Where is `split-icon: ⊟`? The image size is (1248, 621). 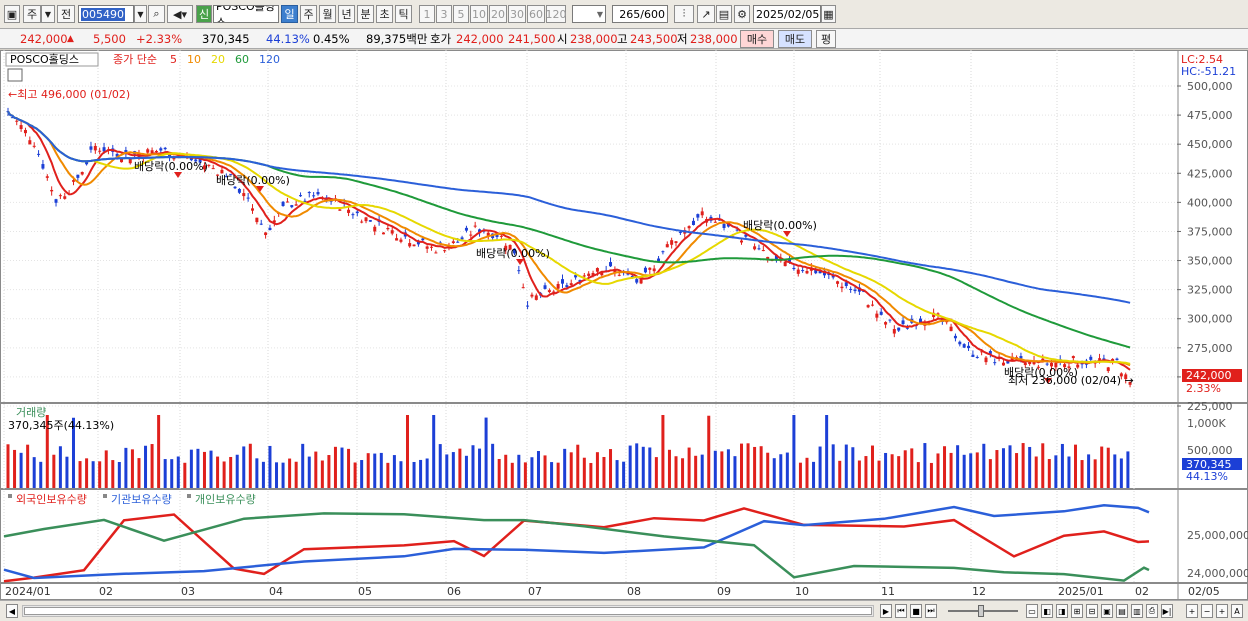
split-icon: ⊟ is located at coordinates (1092, 611).